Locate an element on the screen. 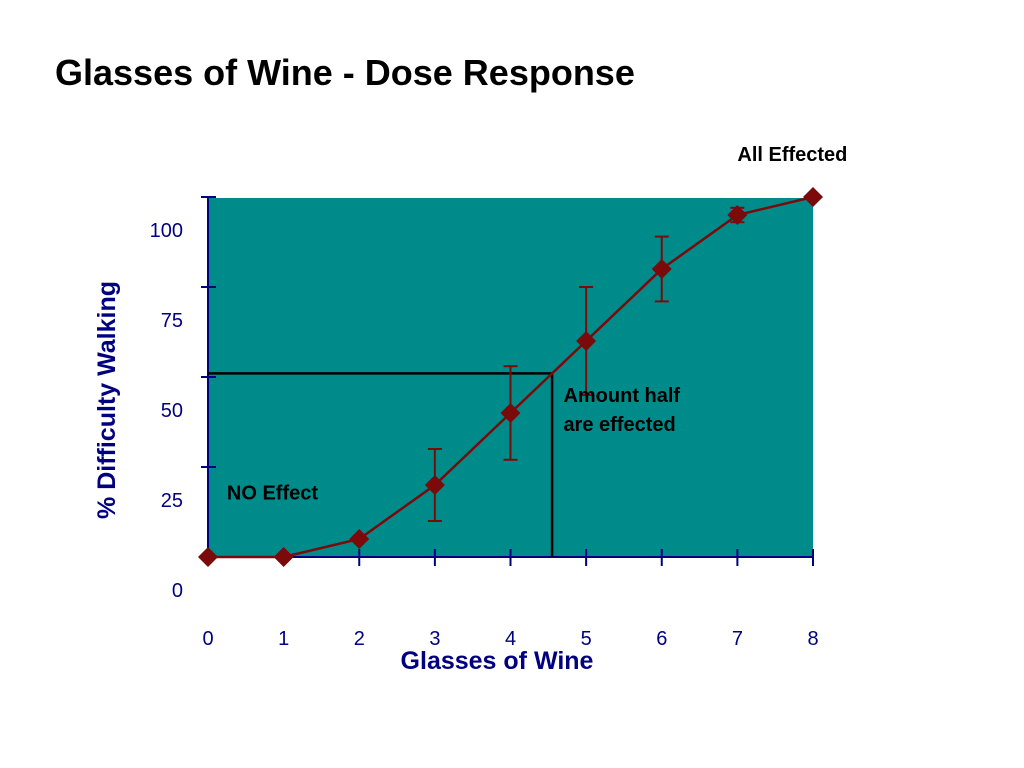  x-tick-label: 7 is located at coordinates (737, 639).